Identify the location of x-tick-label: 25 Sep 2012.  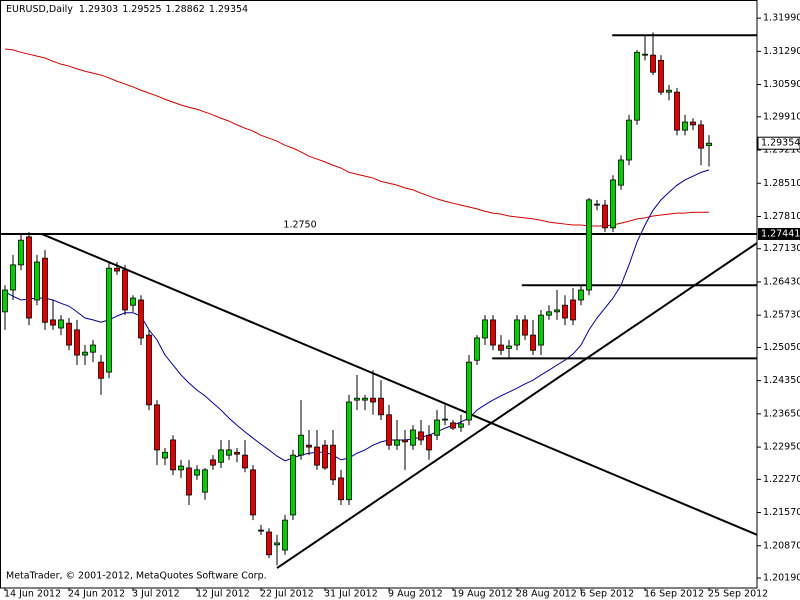
(738, 594).